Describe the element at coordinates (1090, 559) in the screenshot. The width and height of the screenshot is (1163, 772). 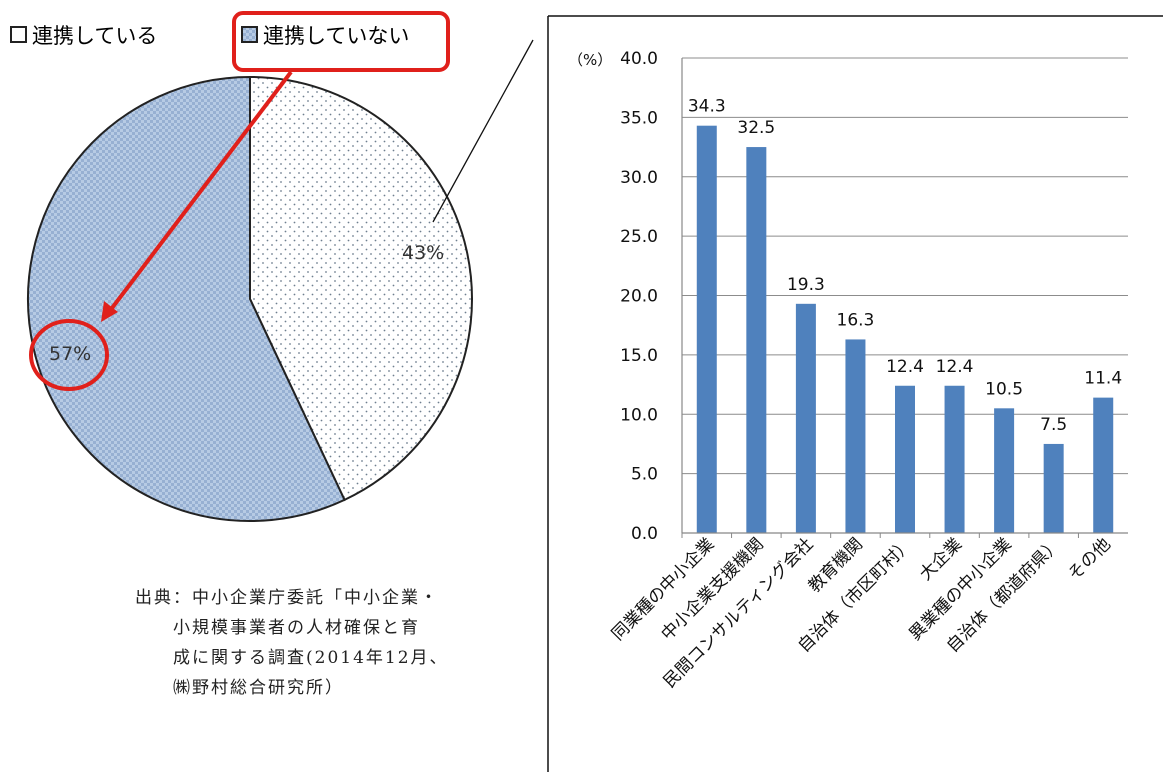
I see `category-label: その他` at that location.